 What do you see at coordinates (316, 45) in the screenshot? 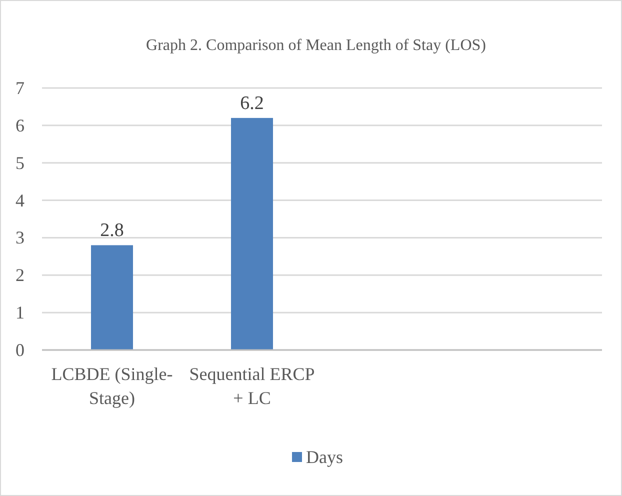
I see `chart-title: Graph 2. Comparison of Mean Length of Stay (LOS)` at bounding box center [316, 45].